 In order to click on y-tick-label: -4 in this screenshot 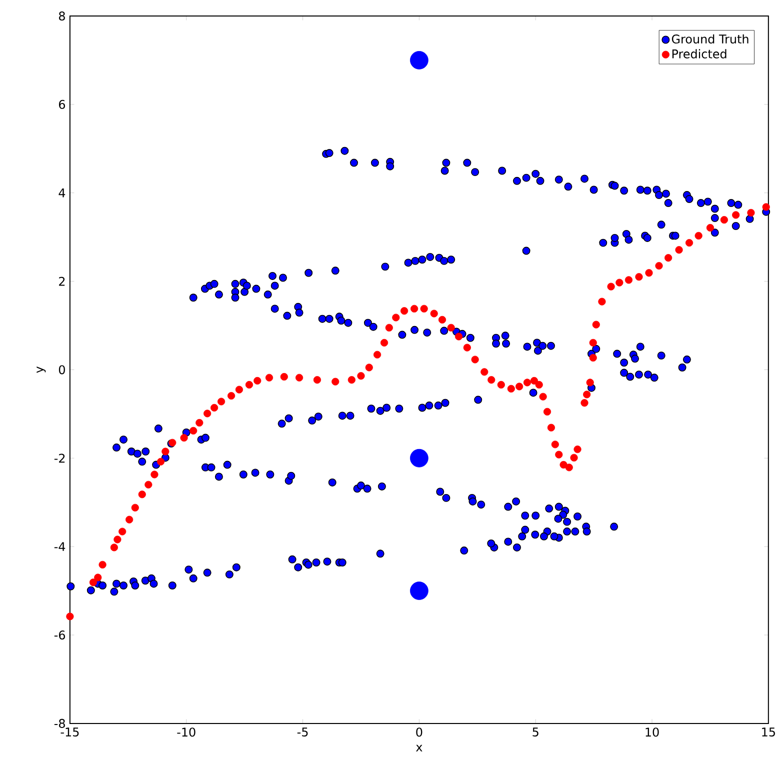, I will do `click(60, 546)`.